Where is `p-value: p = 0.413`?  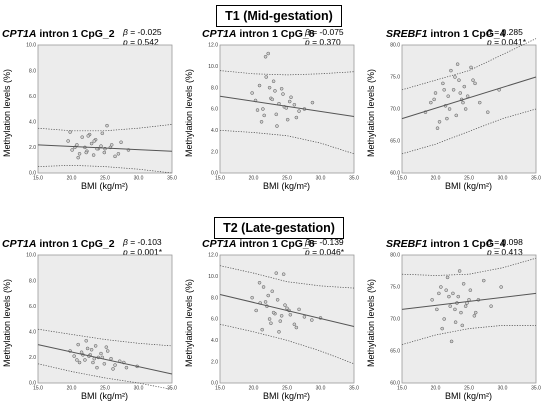
p-value: p = 0.413 is located at coordinates (505, 252).